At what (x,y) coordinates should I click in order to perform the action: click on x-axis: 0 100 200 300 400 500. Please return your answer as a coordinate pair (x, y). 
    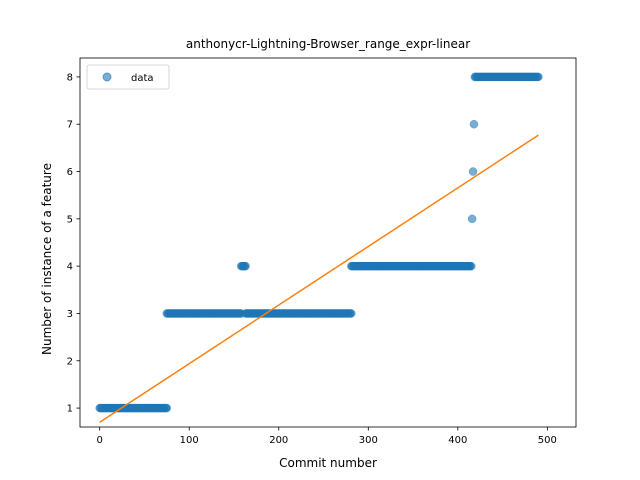
    Looking at the image, I should click on (327, 436).